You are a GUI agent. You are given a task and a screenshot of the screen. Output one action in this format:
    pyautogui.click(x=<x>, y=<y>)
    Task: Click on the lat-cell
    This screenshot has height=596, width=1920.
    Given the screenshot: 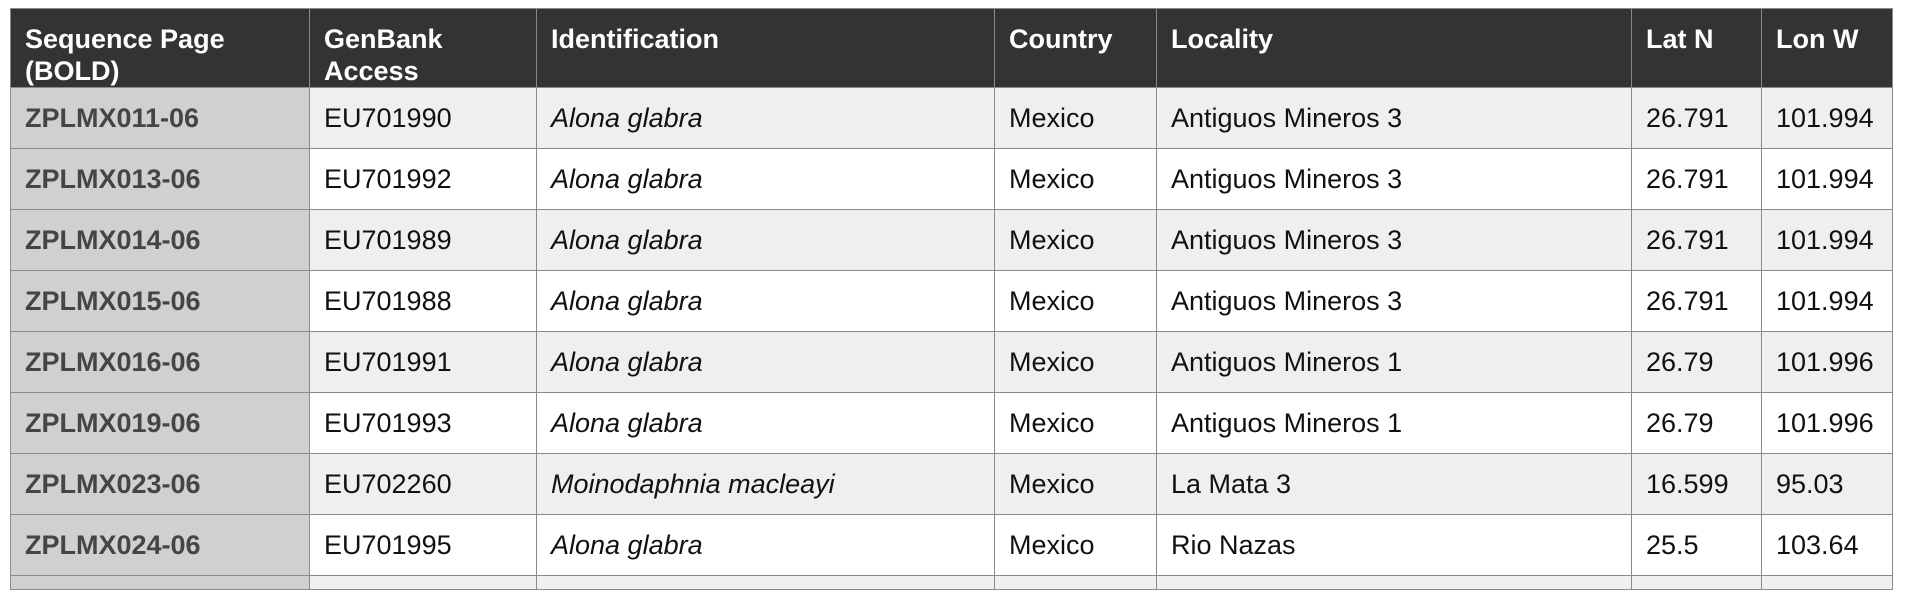 What is the action you would take?
    pyautogui.click(x=1696, y=582)
    